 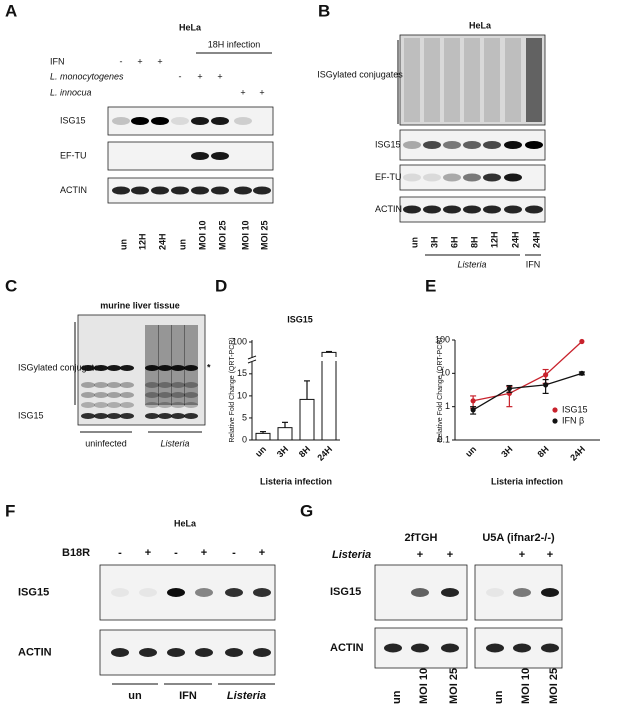 I want to click on break-gap, so click(x=329, y=359).